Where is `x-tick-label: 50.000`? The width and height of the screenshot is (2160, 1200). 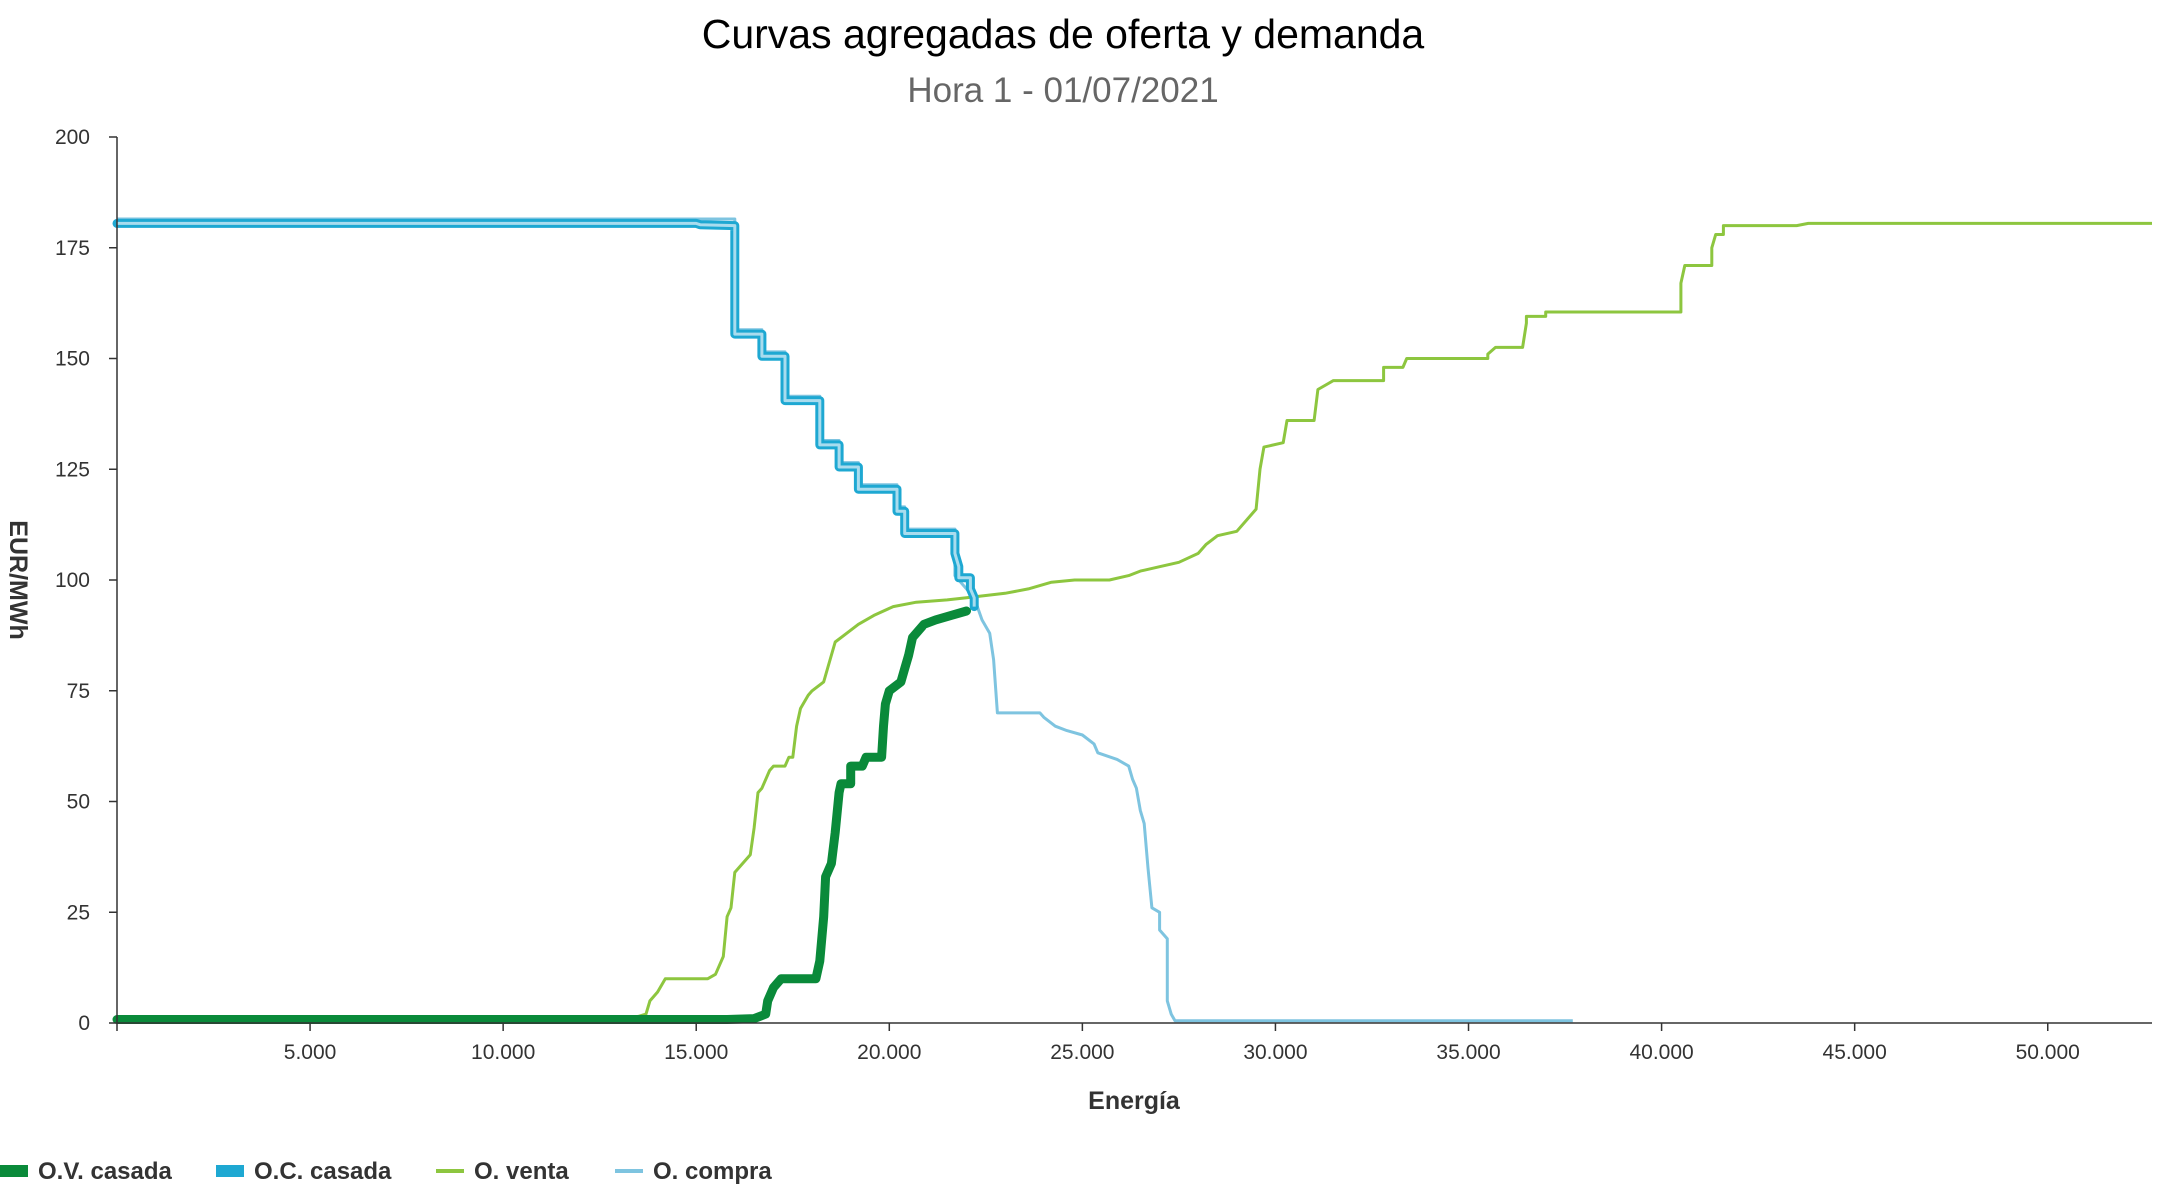 x-tick-label: 50.000 is located at coordinates (2048, 1052).